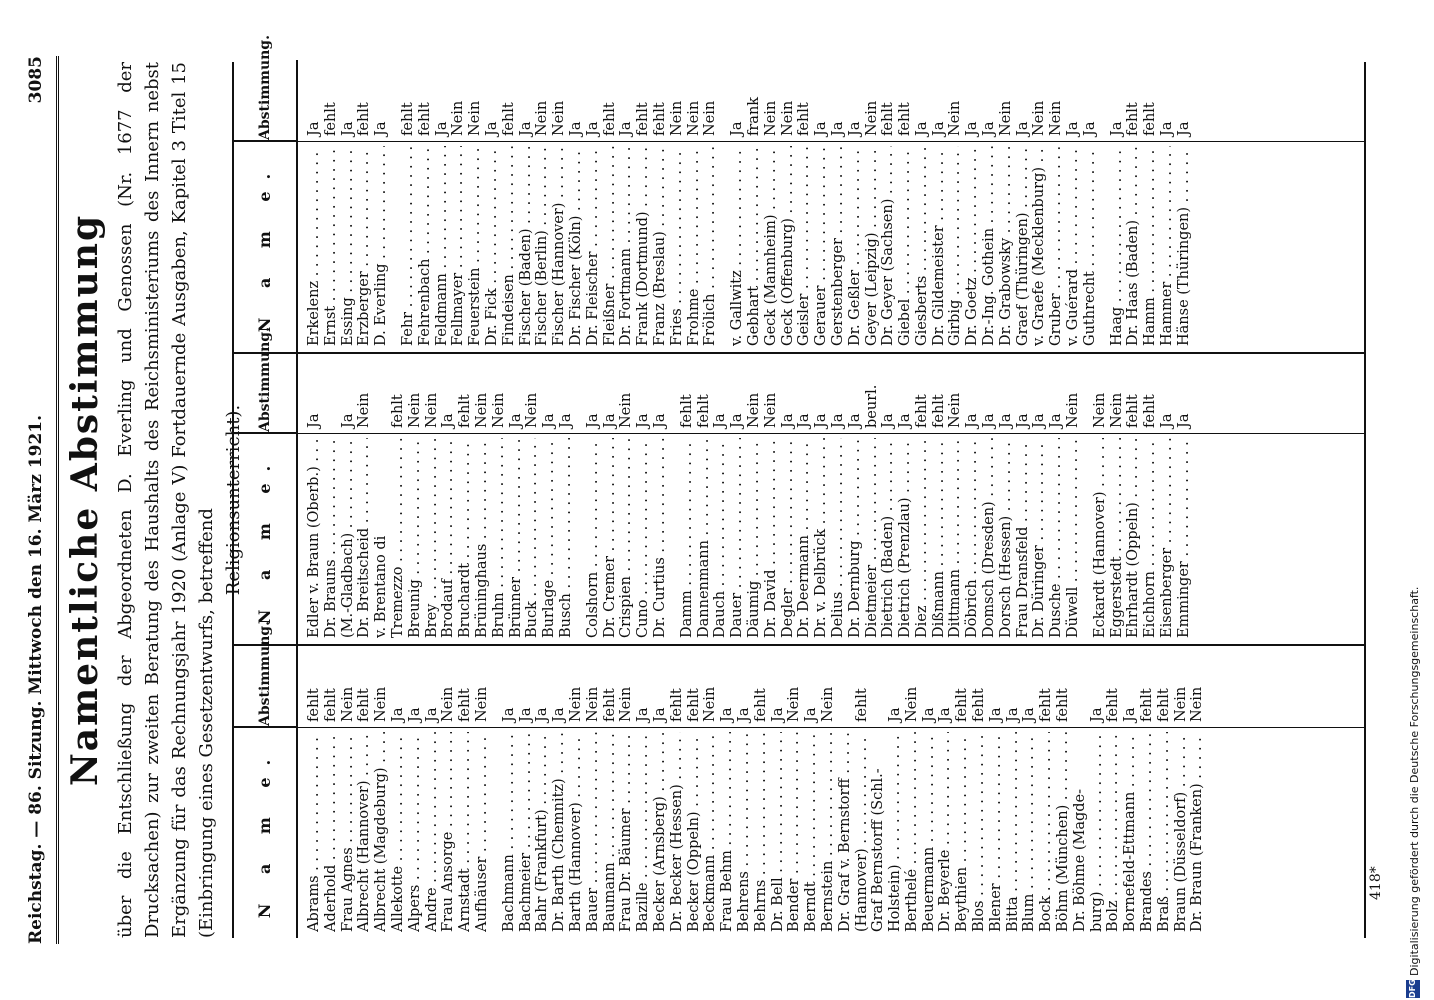  I want to click on table-row: Dr. Braun (Franken) Nein, so click(1197, 792).